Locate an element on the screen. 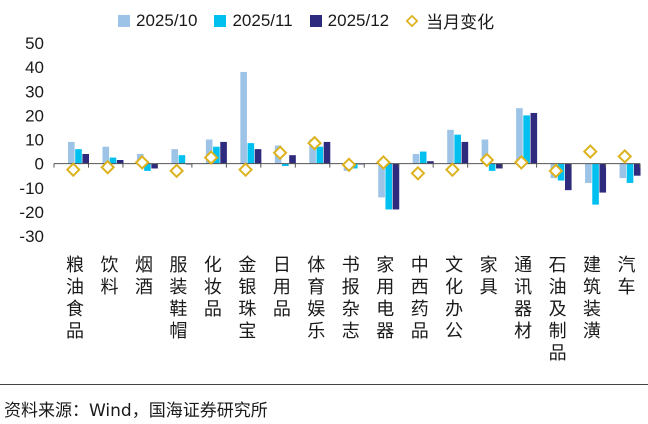 This screenshot has width=648, height=424. y-tick-label: -30 is located at coordinates (31, 236).